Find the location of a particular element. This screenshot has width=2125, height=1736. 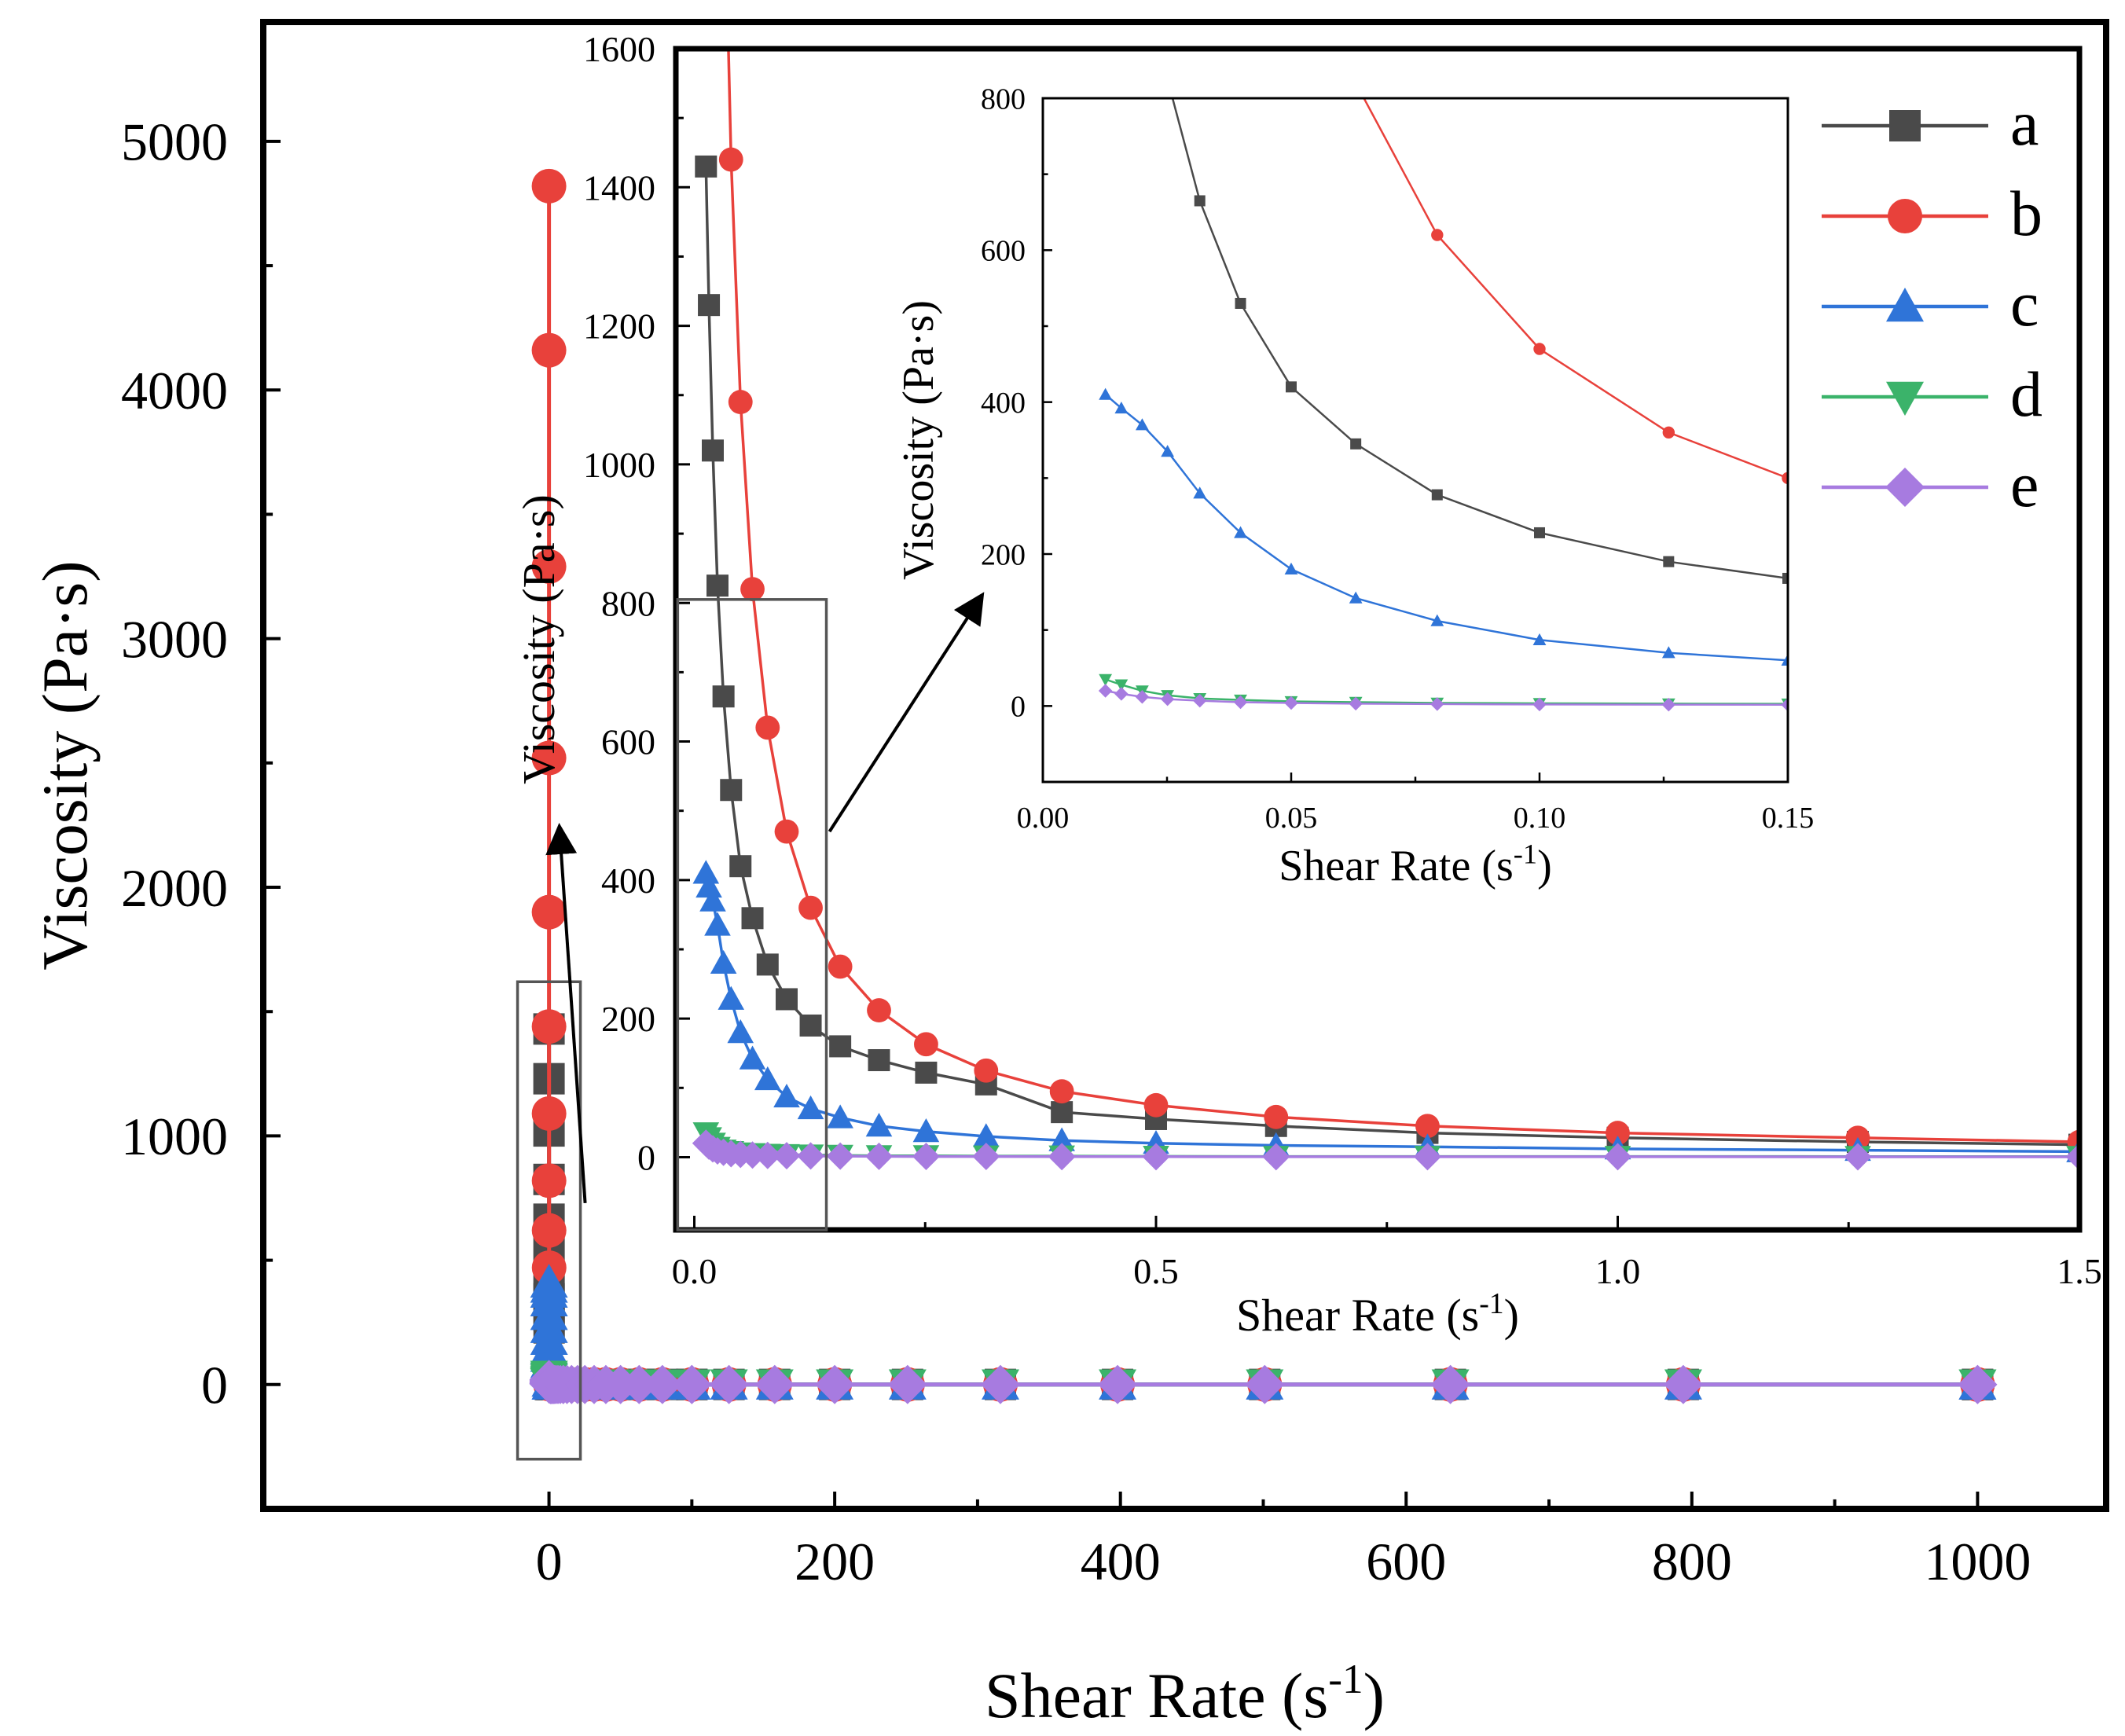

main-y-tick-label: 5000 is located at coordinates (174, 142).